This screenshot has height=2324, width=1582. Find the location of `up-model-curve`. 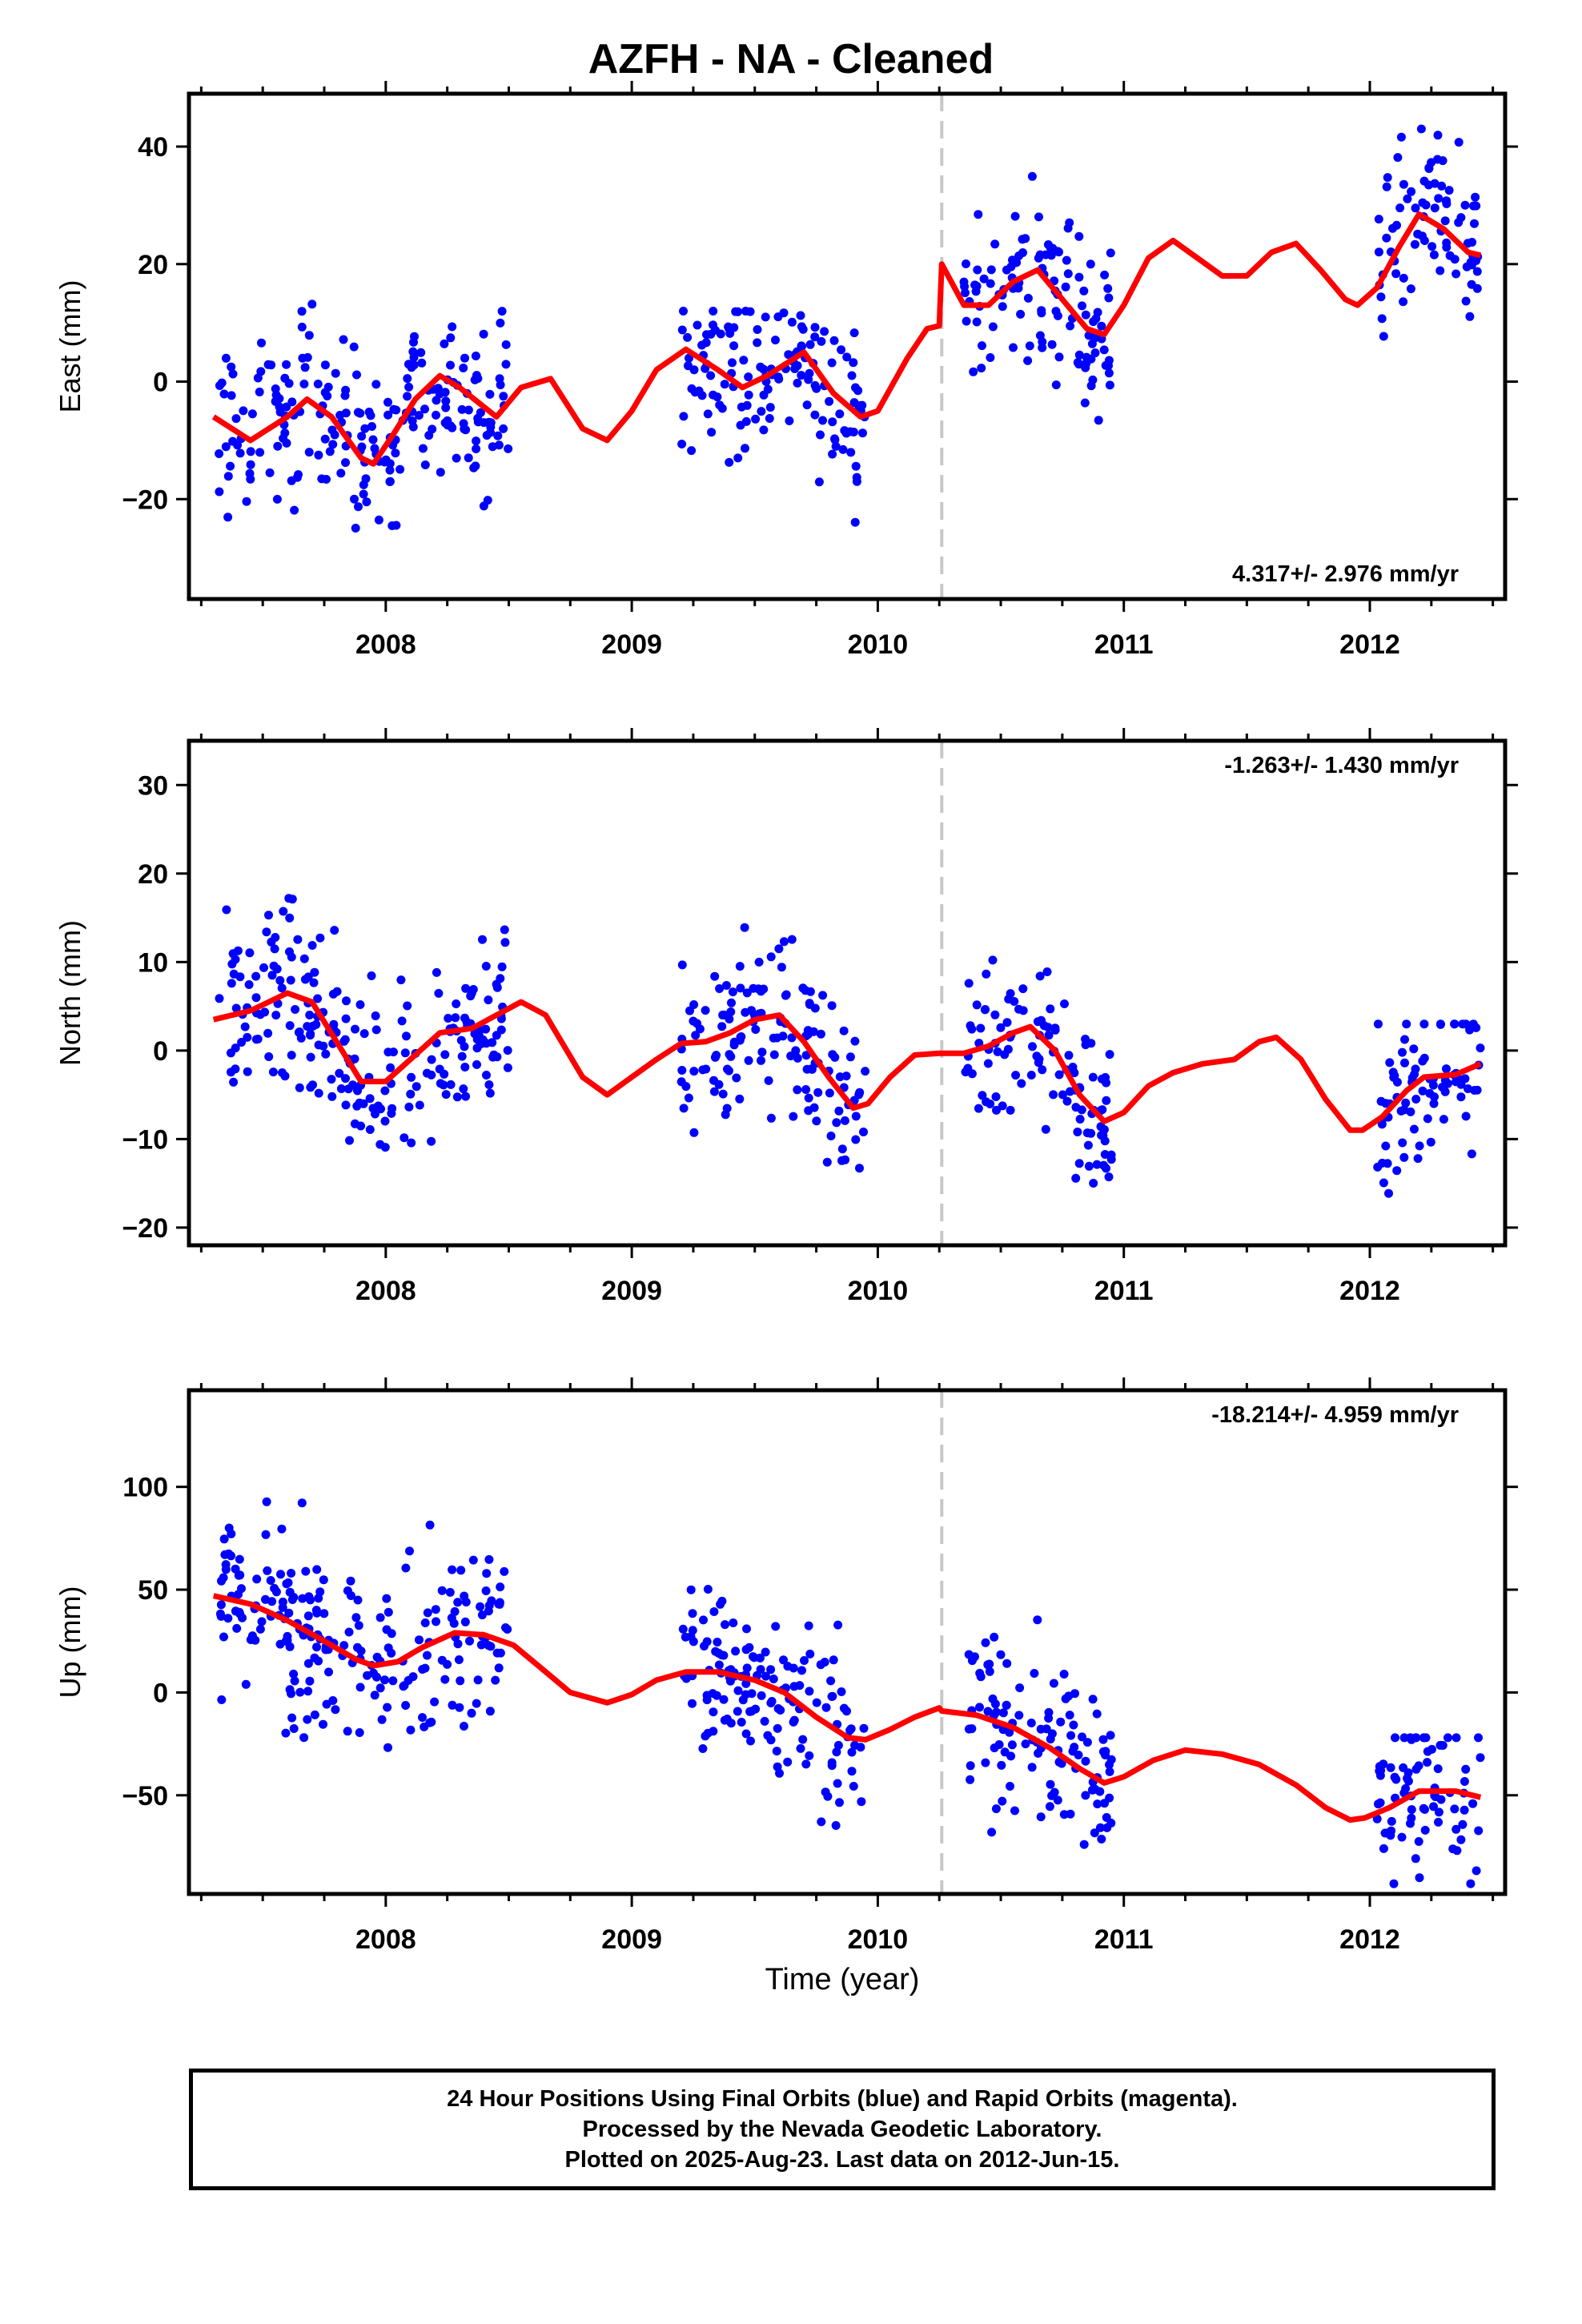

up-model-curve is located at coordinates (847, 1708).